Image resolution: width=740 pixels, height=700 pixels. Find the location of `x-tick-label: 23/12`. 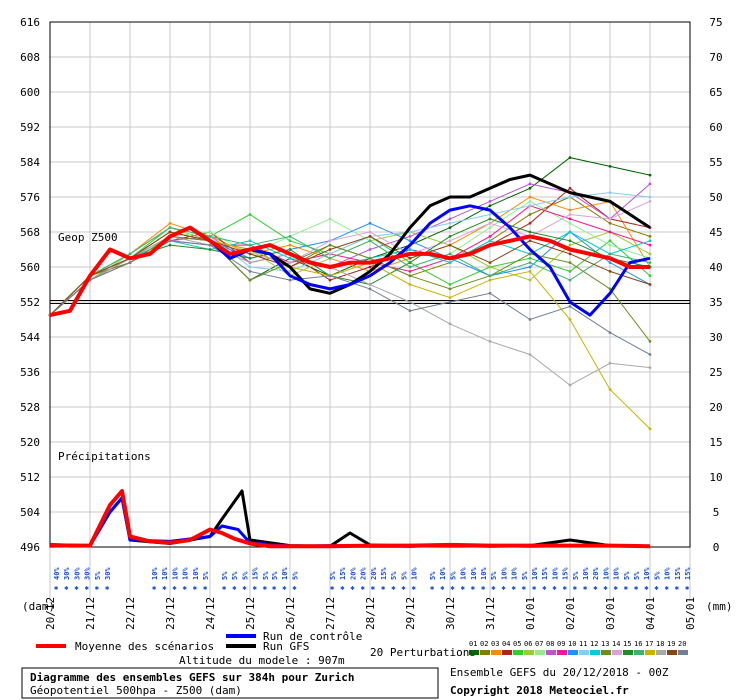

x-tick-label: 23/12 is located at coordinates (170, 613).